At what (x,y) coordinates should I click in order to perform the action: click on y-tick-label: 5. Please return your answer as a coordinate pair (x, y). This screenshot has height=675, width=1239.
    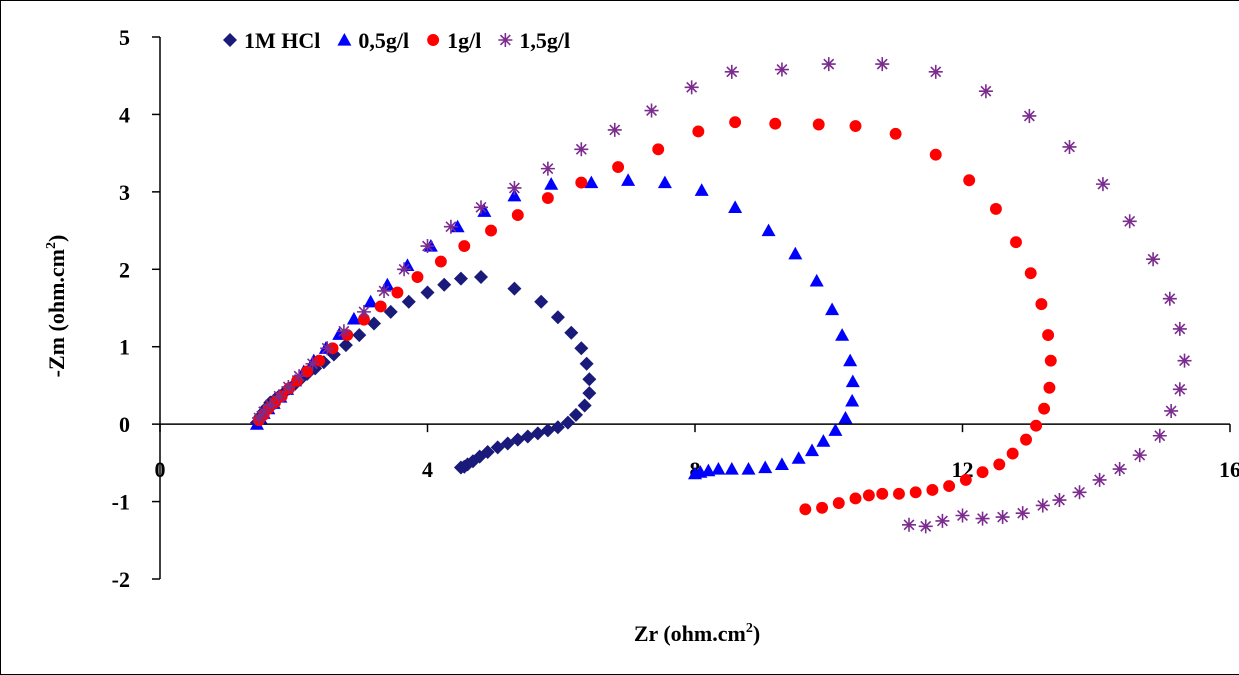
    Looking at the image, I should click on (124, 37).